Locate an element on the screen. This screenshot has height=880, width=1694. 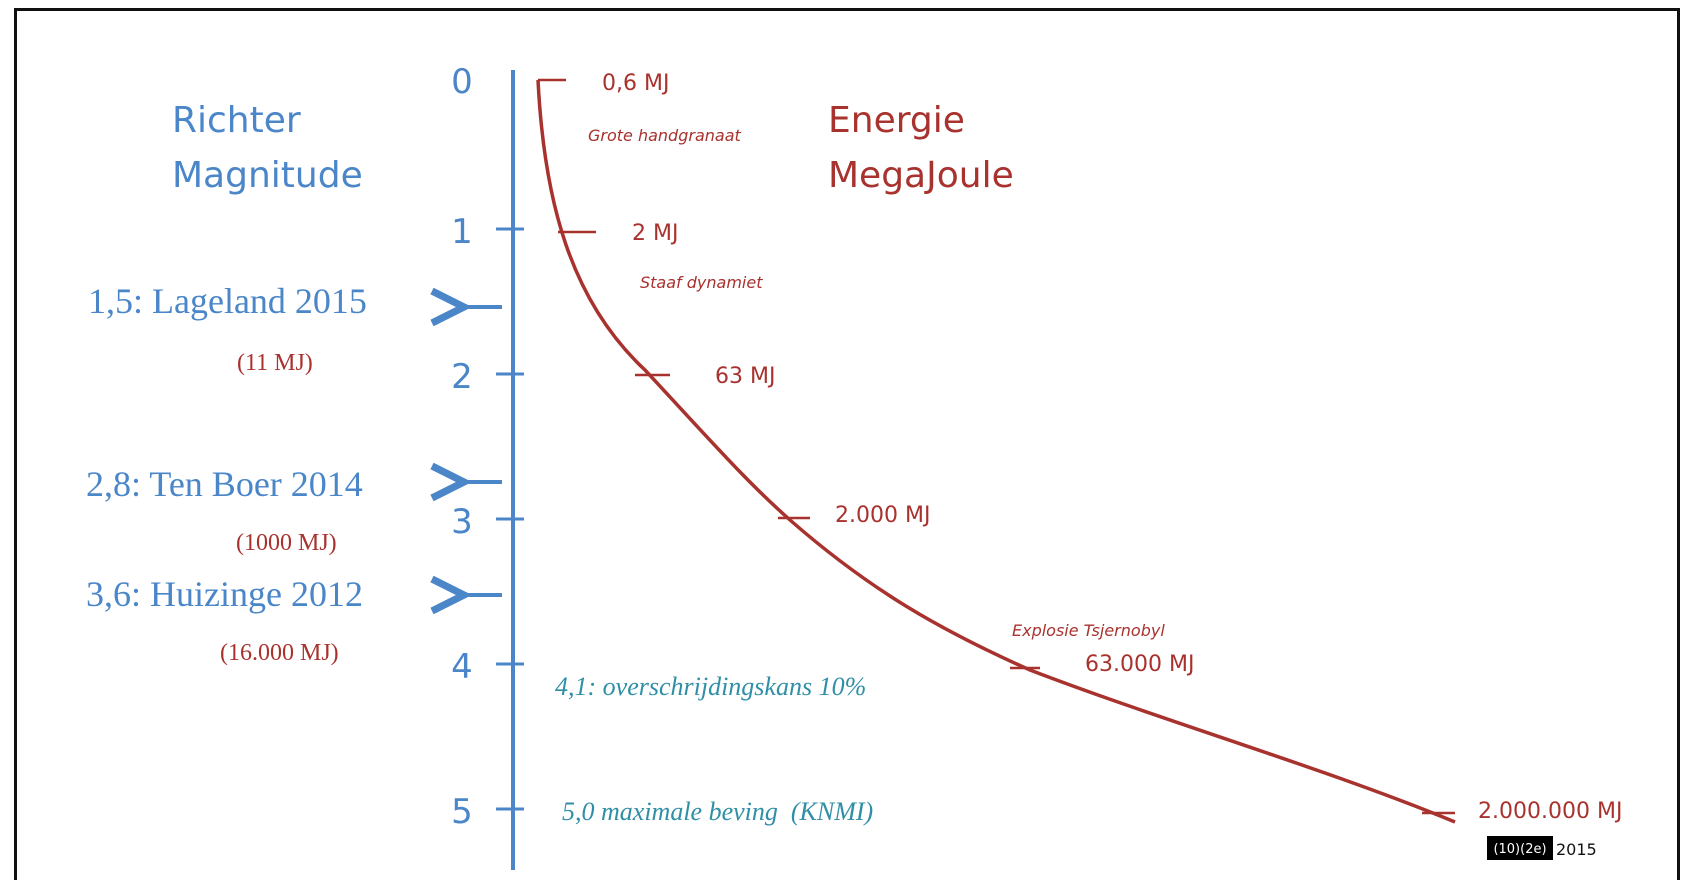
event-label-huizinge: 3,6: Huizinge 2012 is located at coordinates (224, 594).